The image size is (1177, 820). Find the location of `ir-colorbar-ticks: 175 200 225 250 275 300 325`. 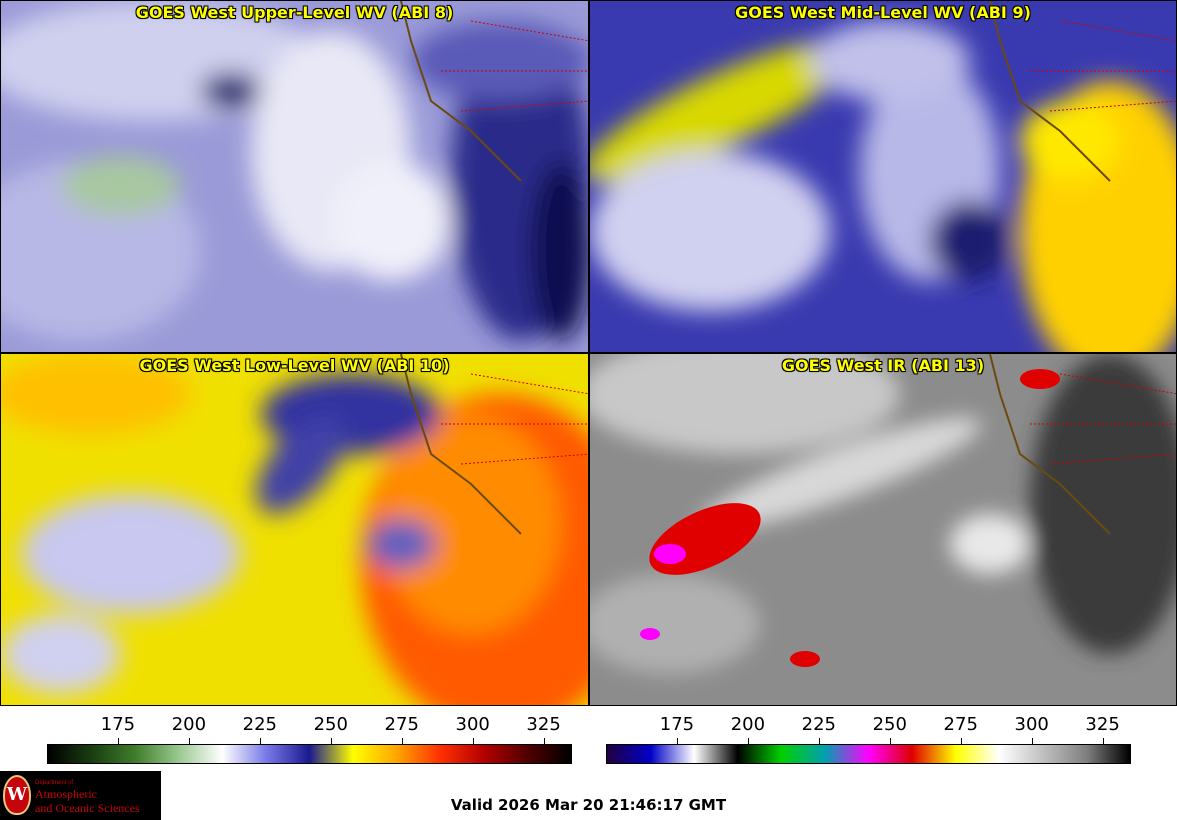

ir-colorbar-ticks: 175 200 225 250 275 300 325 is located at coordinates (868, 729).